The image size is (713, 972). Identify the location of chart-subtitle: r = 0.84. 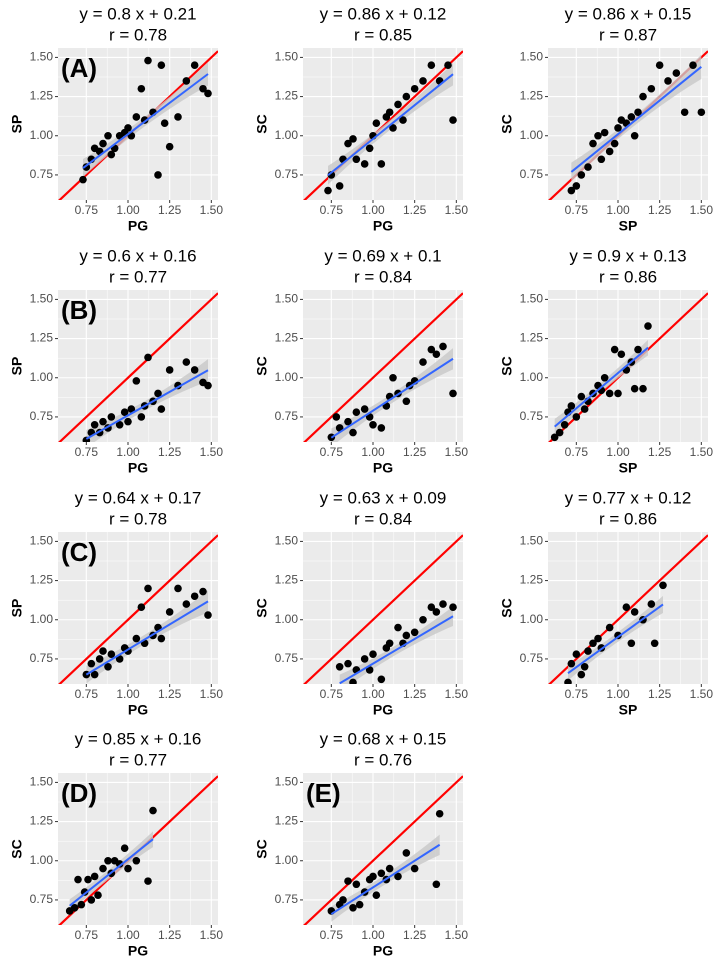
(383, 276).